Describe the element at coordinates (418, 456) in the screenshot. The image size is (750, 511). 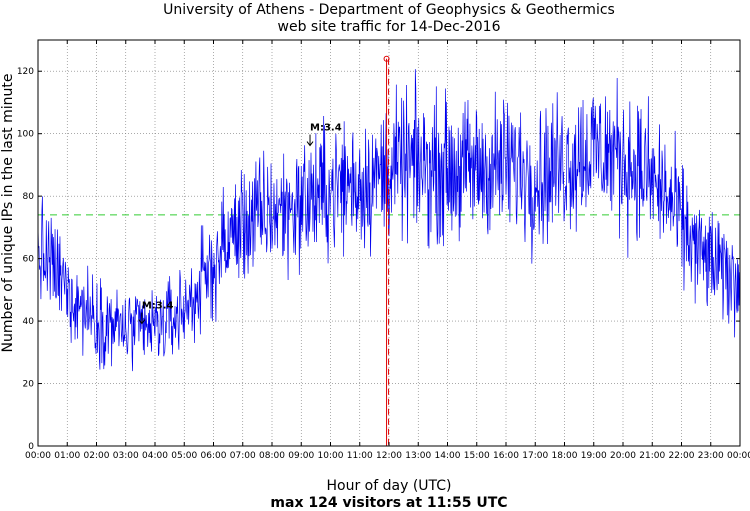
I see `x-tick-label: 13:00` at that location.